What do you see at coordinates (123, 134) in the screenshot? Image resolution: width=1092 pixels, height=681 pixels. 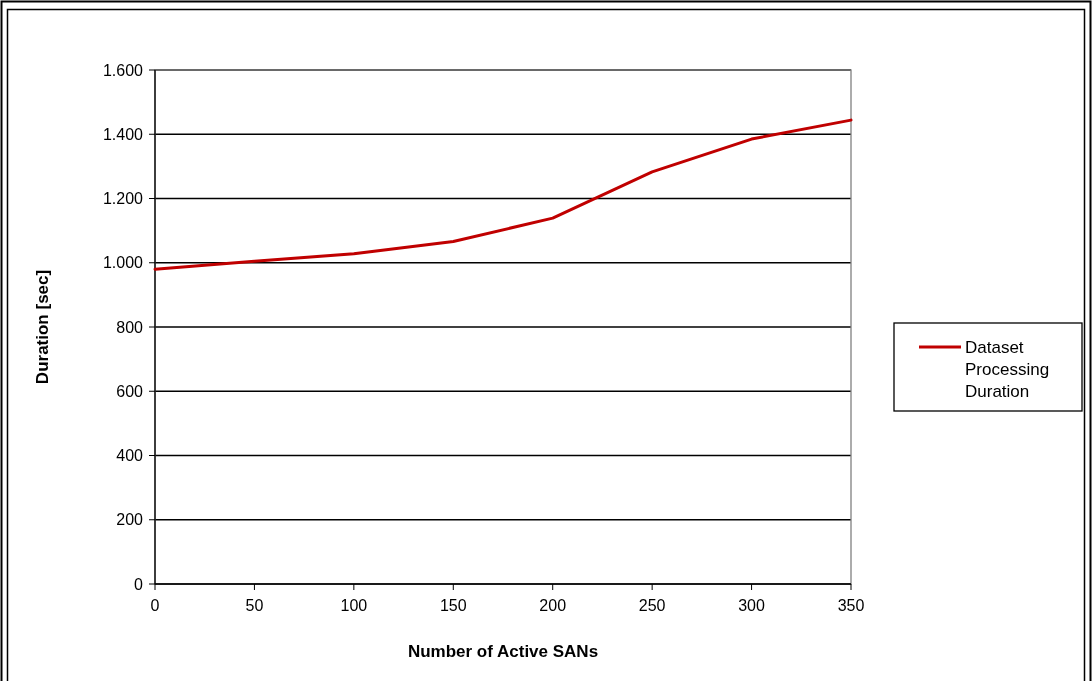 I see `y-tick-label: 1.400` at bounding box center [123, 134].